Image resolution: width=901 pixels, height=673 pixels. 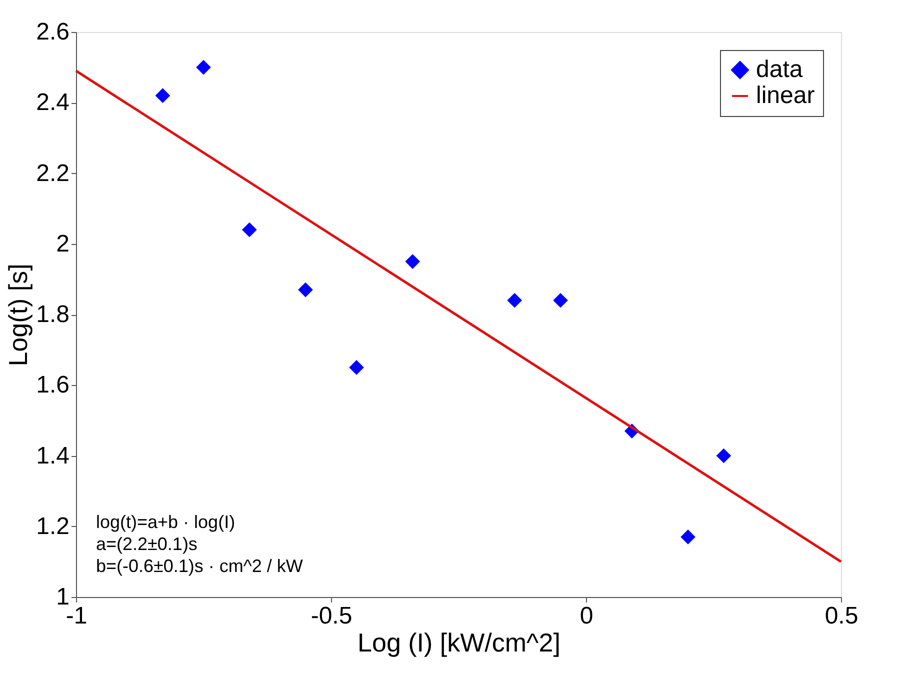 What do you see at coordinates (331, 616) in the screenshot?
I see `x-tick-label: -0.5` at bounding box center [331, 616].